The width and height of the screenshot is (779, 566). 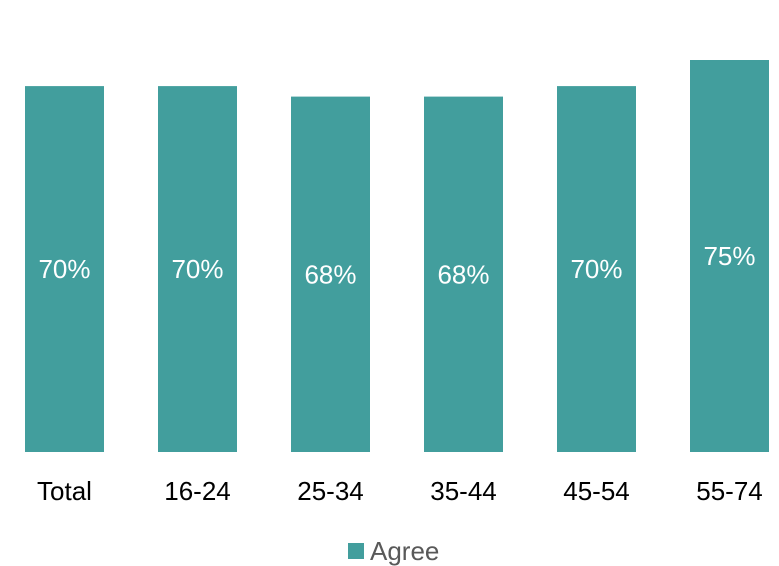 I want to click on category-label-Total: Total, so click(x=64, y=491).